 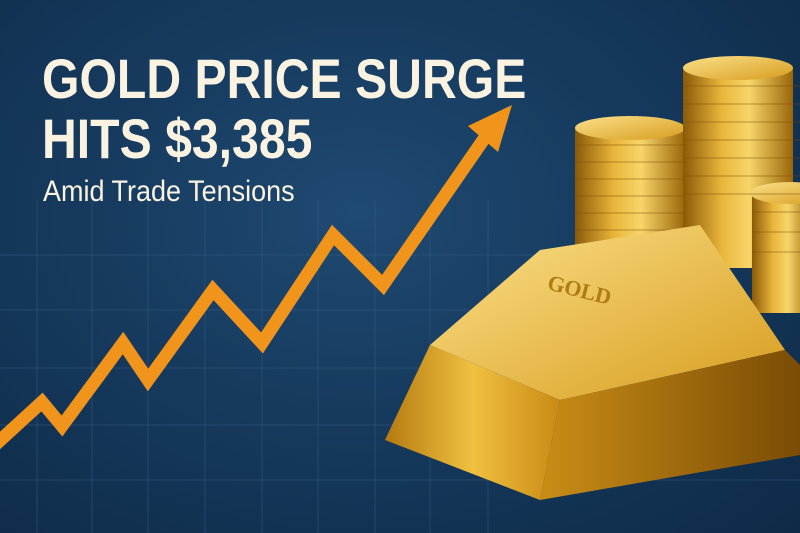 I want to click on subtitle: Amid Trade Tensions, so click(x=169, y=191).